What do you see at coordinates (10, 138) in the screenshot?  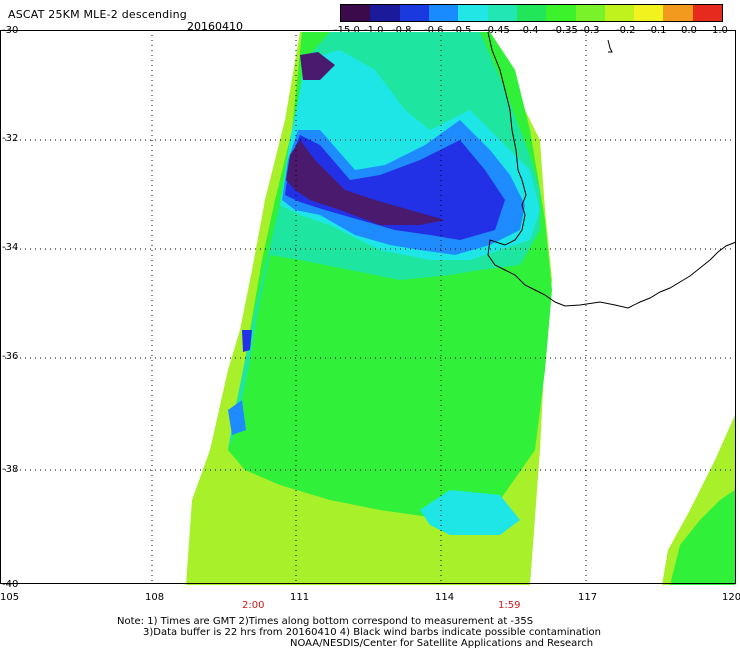 I see `y-tick-label: -32` at bounding box center [10, 138].